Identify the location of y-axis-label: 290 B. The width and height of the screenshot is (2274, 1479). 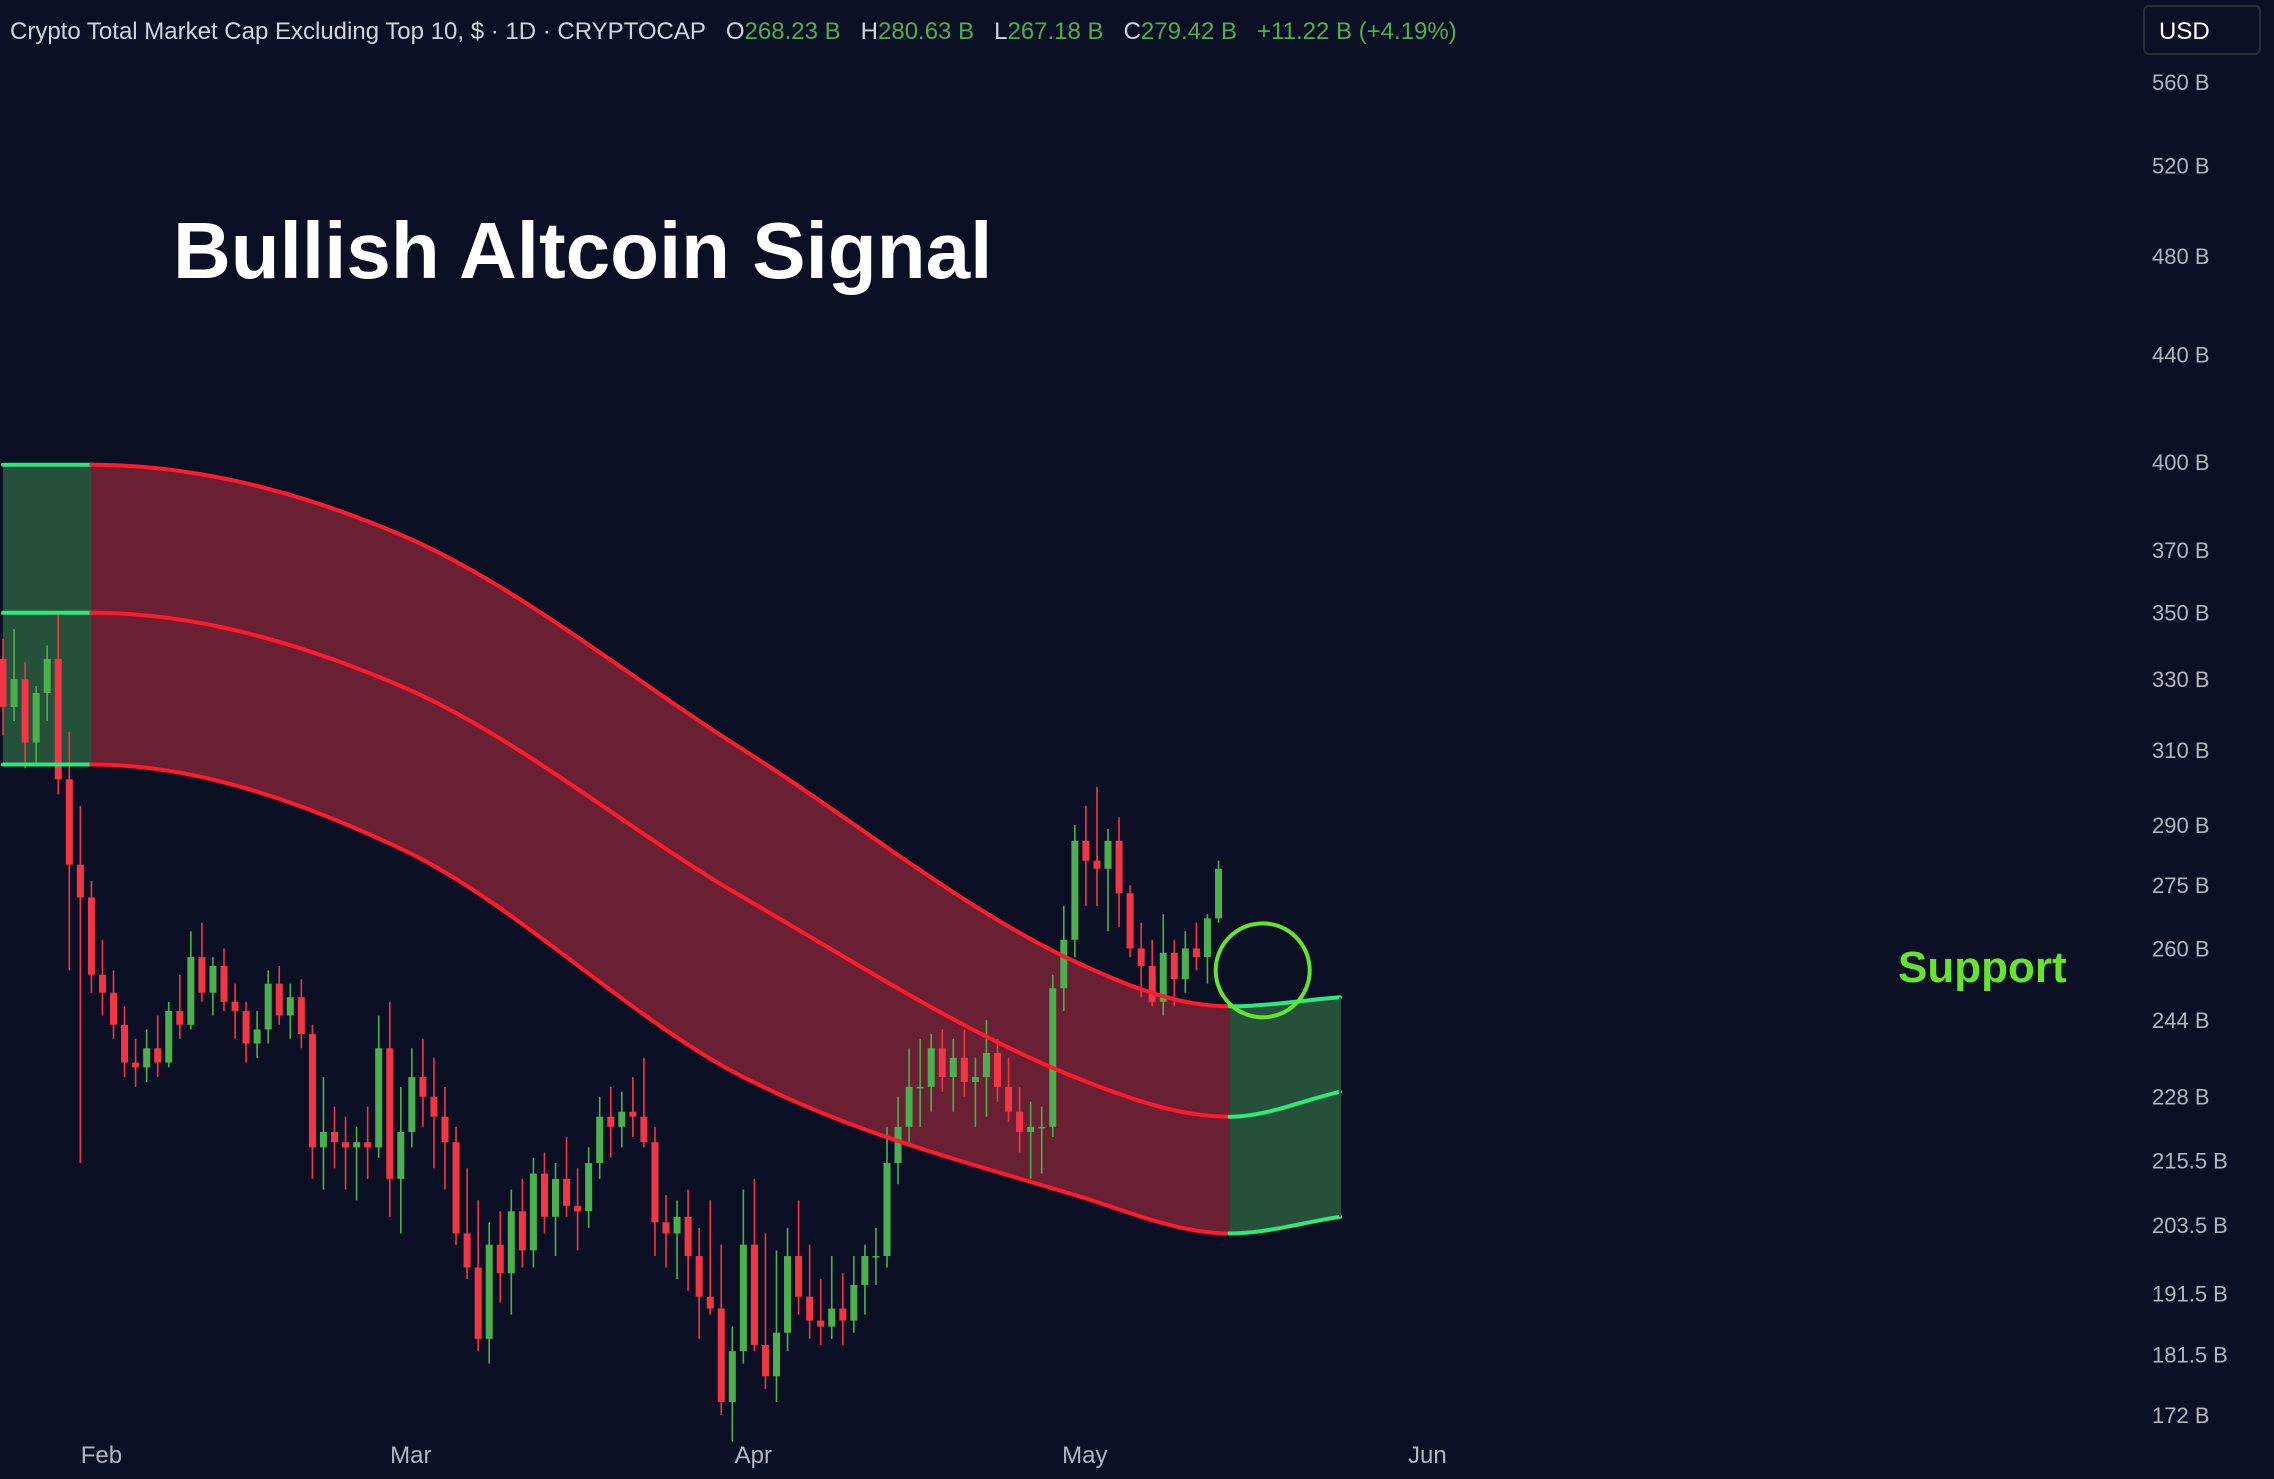
(2181, 825).